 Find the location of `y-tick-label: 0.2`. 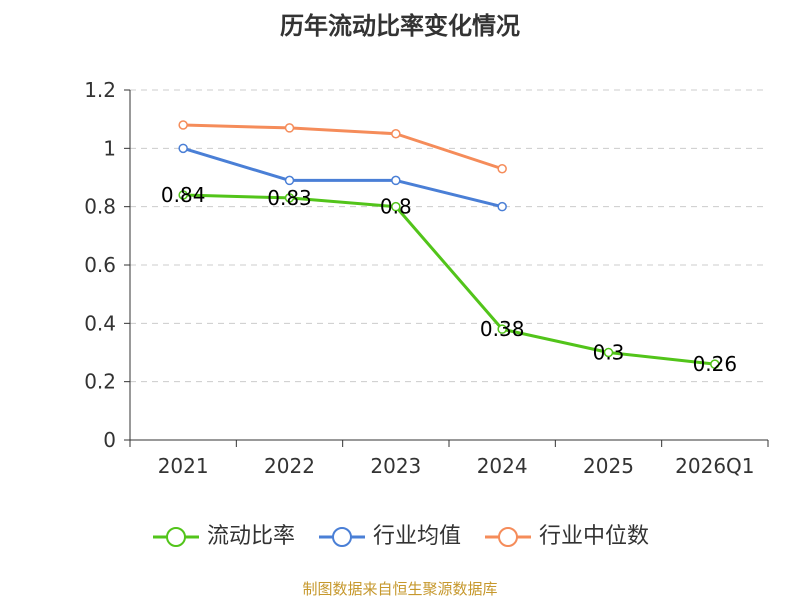

y-tick-label: 0.2 is located at coordinates (100, 382).